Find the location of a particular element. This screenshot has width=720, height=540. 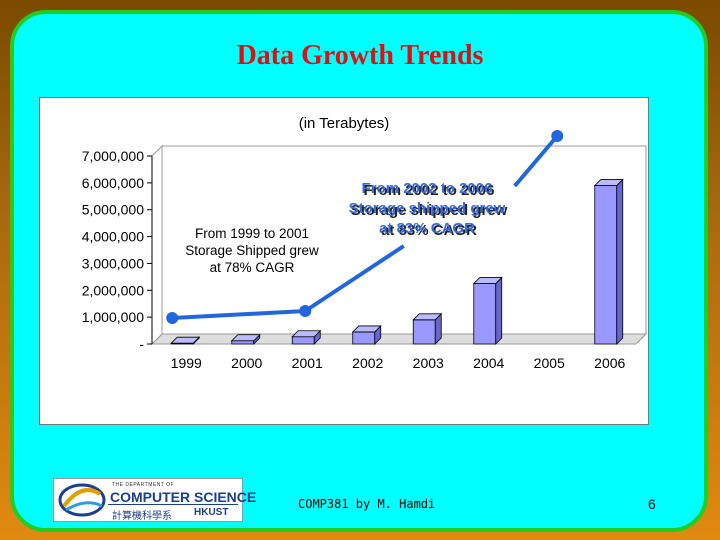

annotation-late-shadow: From 2002 to 2006 is located at coordinates (429, 190).